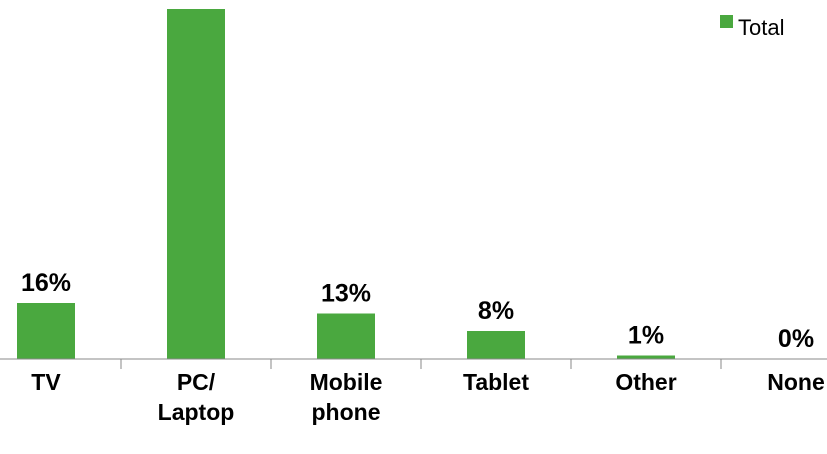 The width and height of the screenshot is (827, 454). Describe the element at coordinates (196, 397) in the screenshot. I see `x-tick-label: PC/Laptop` at that location.